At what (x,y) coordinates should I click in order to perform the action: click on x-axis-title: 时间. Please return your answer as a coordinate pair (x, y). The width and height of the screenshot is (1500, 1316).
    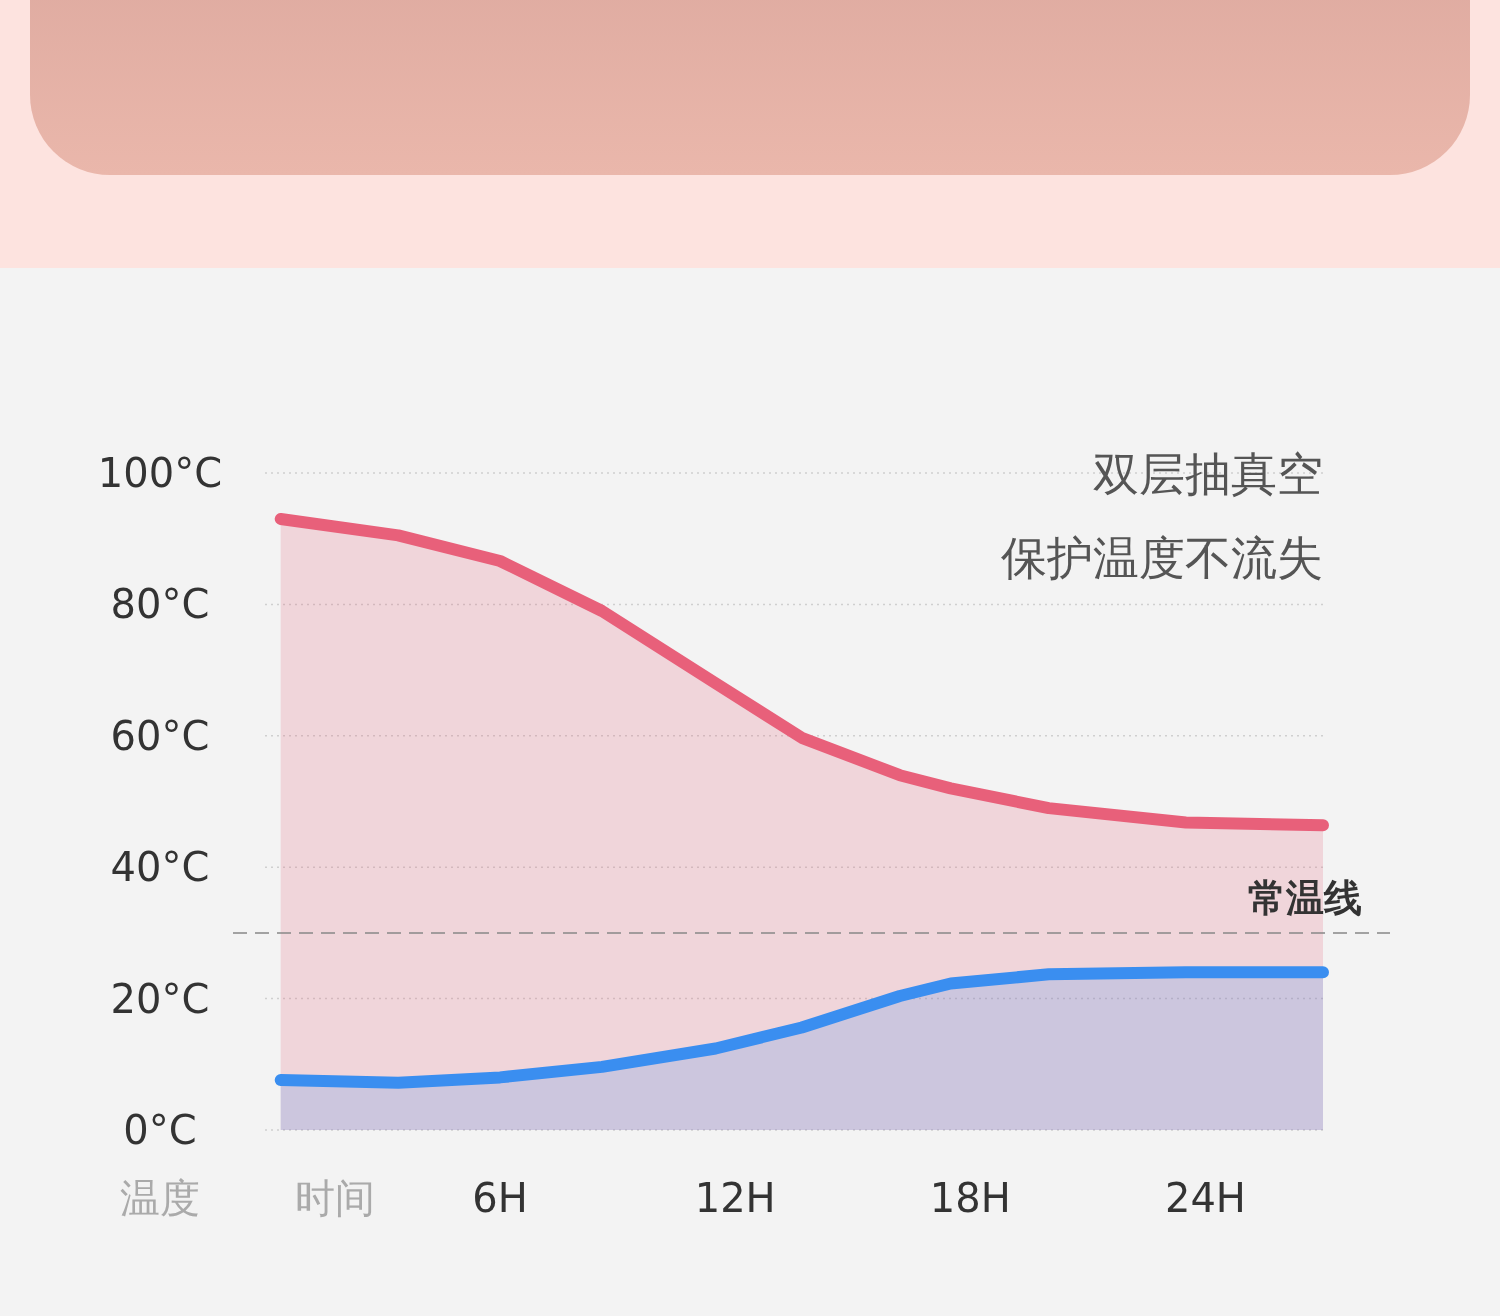
    Looking at the image, I should click on (335, 1198).